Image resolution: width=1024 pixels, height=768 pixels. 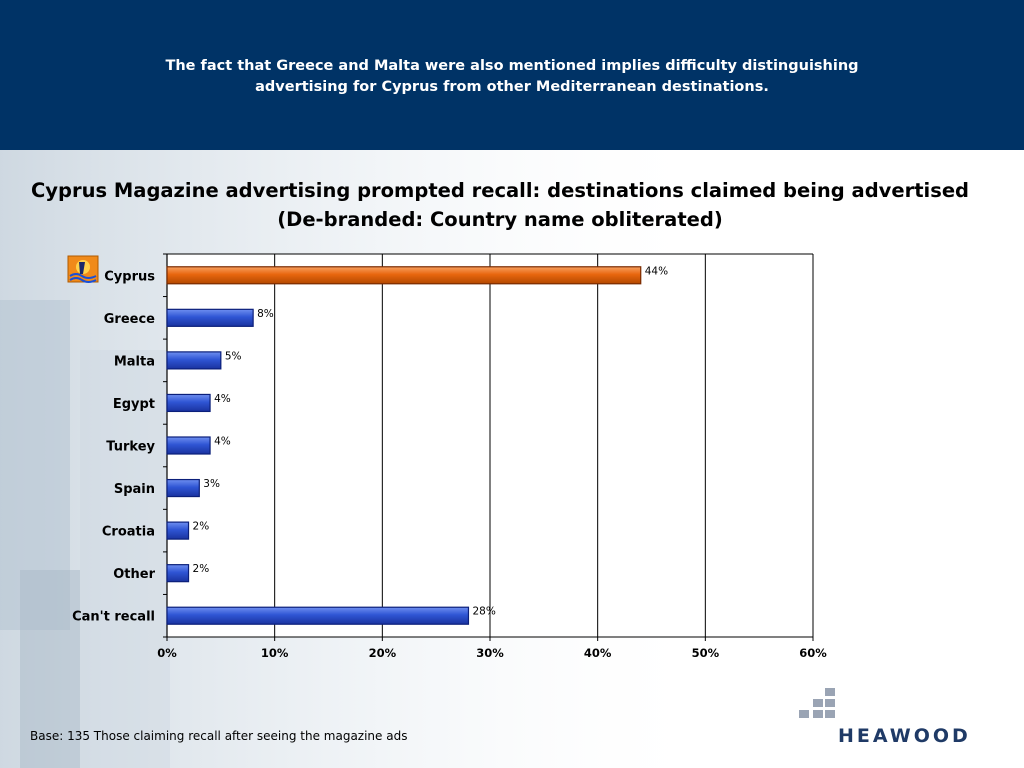 I want to click on heawood-logo: HEAWOOD, so click(x=887, y=721).